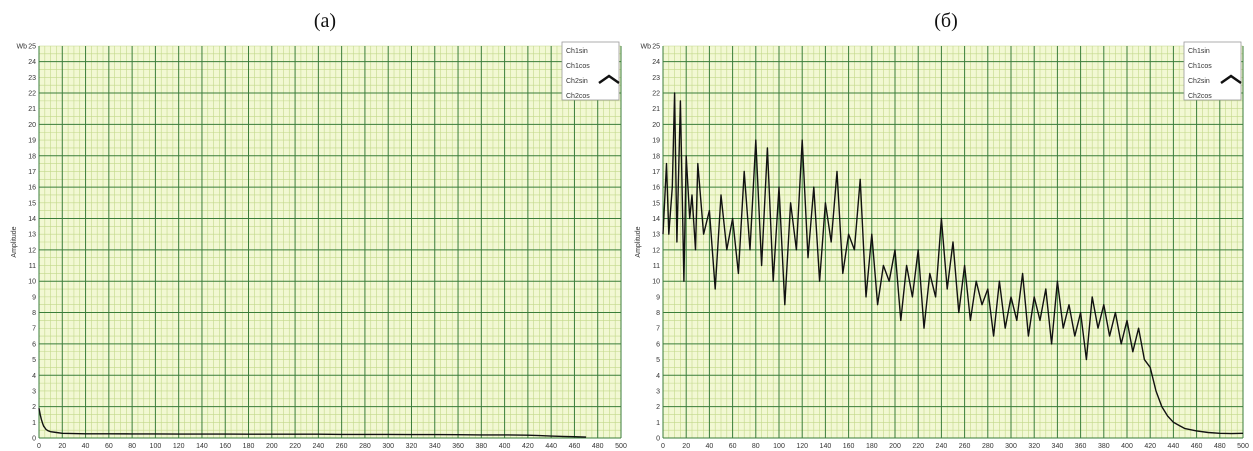  Describe the element at coordinates (946, 21) in the screenshot. I see `panel-label: (б)` at that location.